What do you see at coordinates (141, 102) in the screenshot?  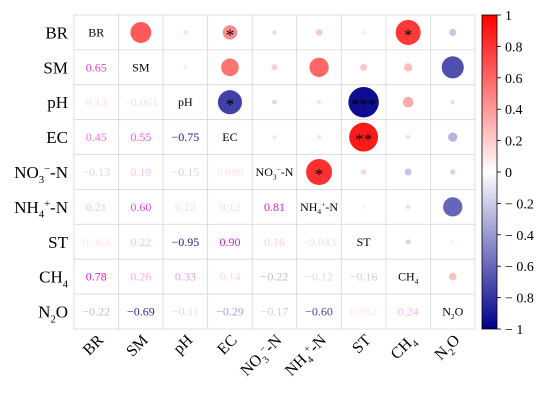 I see `corr-value-ph-sm: −0.061` at bounding box center [141, 102].